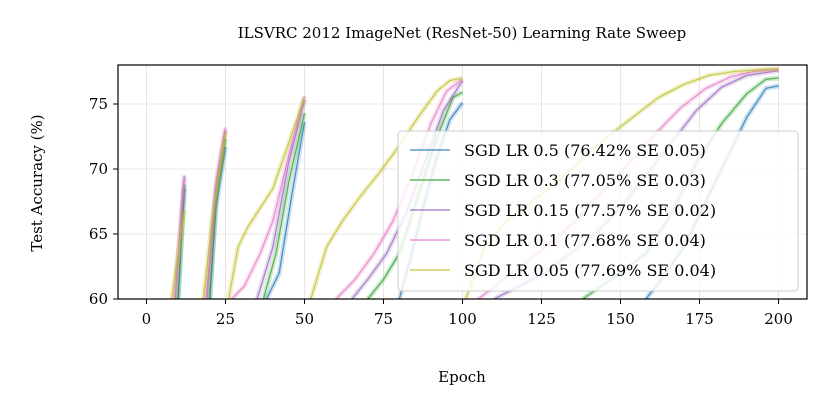 The width and height of the screenshot is (829, 415). What do you see at coordinates (462, 377) in the screenshot?
I see `x-axis-label: Epoch` at bounding box center [462, 377].